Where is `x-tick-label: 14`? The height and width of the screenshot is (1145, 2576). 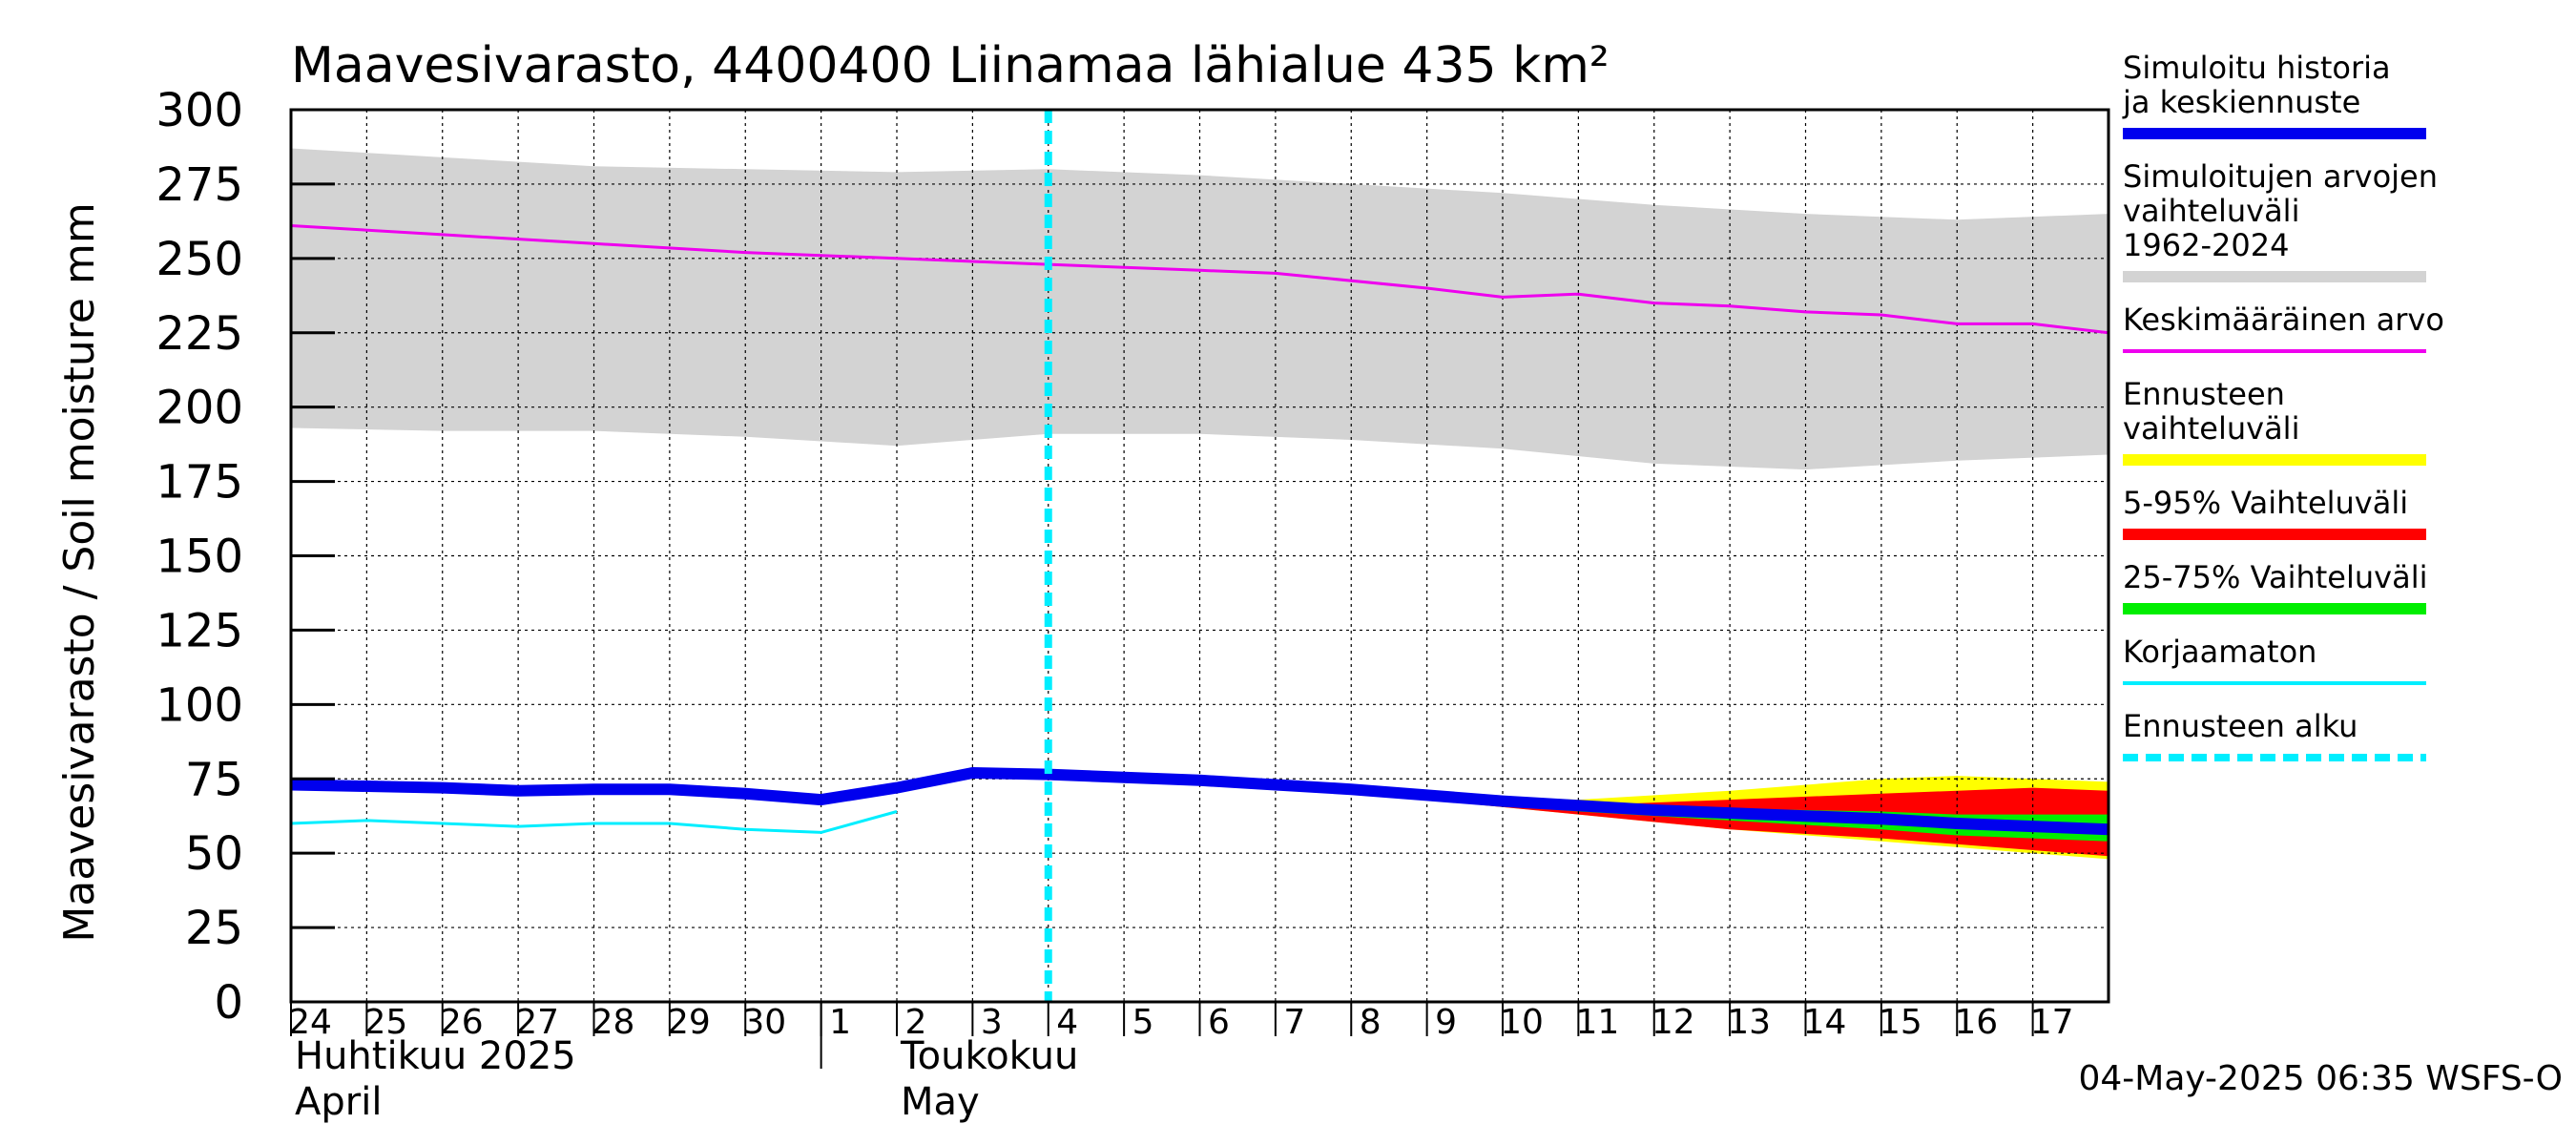
x-tick-label: 14 is located at coordinates (1825, 1022).